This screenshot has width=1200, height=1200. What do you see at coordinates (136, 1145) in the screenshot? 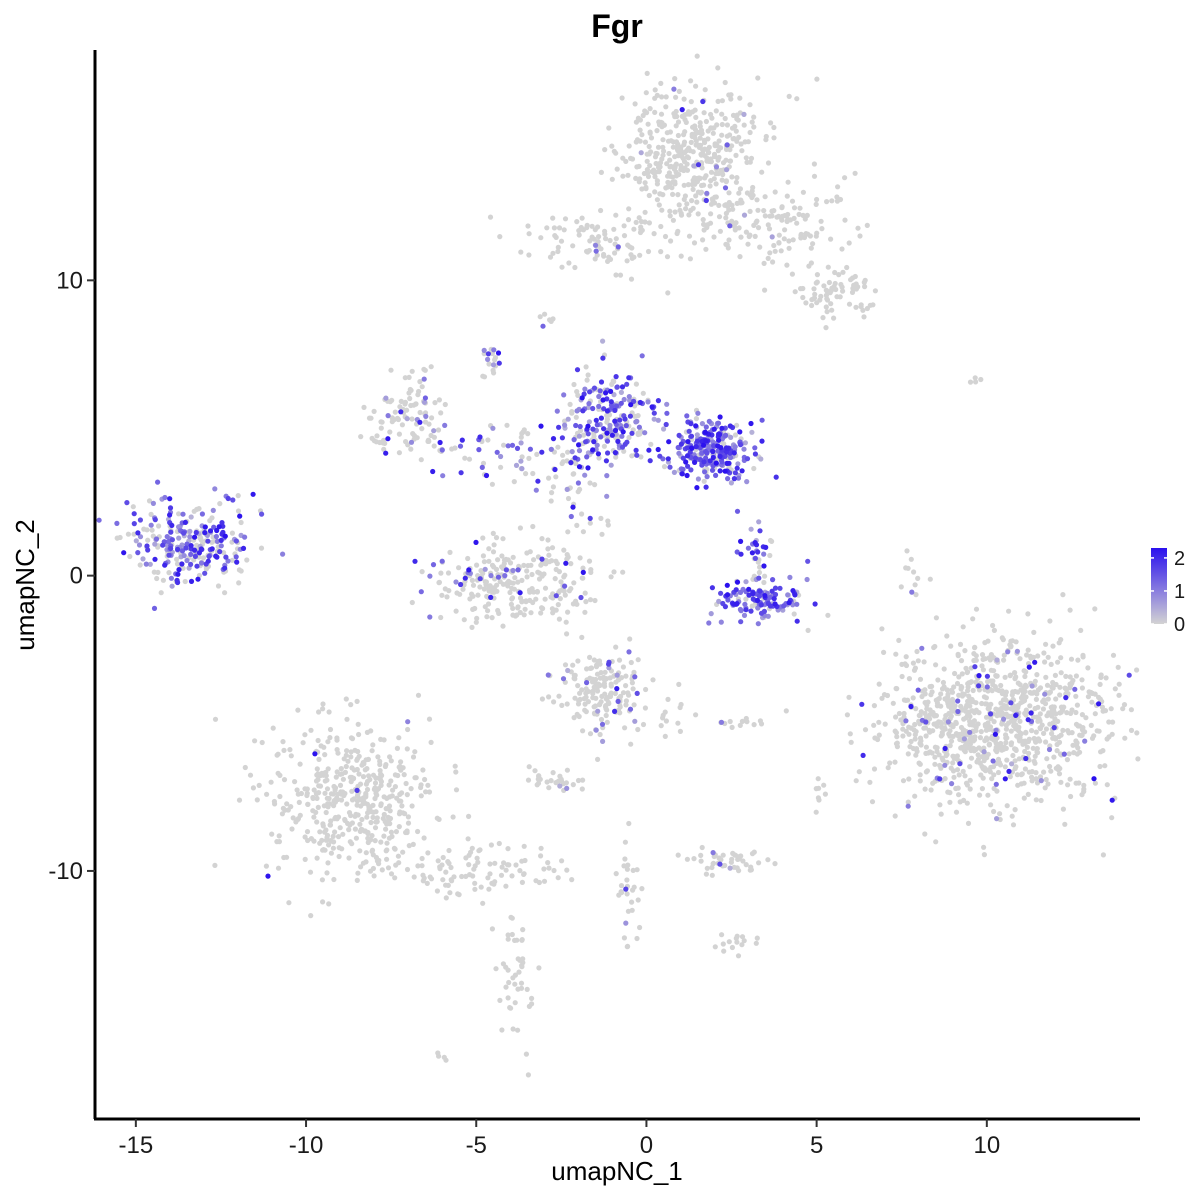
I see `x-tick-label: -15` at bounding box center [136, 1145].